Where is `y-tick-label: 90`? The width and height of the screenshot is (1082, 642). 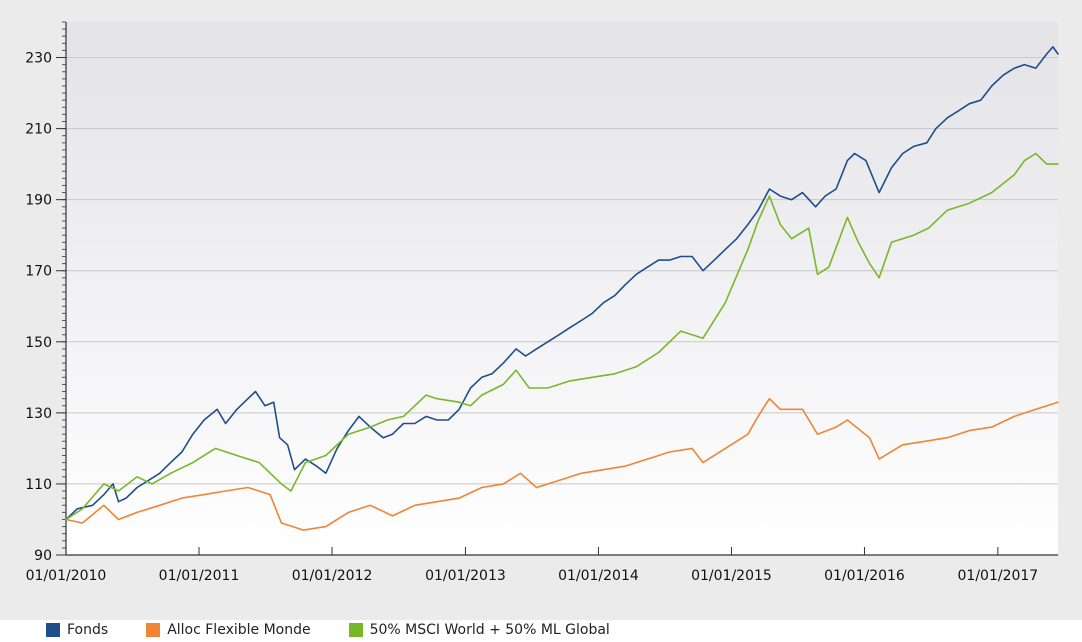
y-tick-label: 90 is located at coordinates (43, 556).